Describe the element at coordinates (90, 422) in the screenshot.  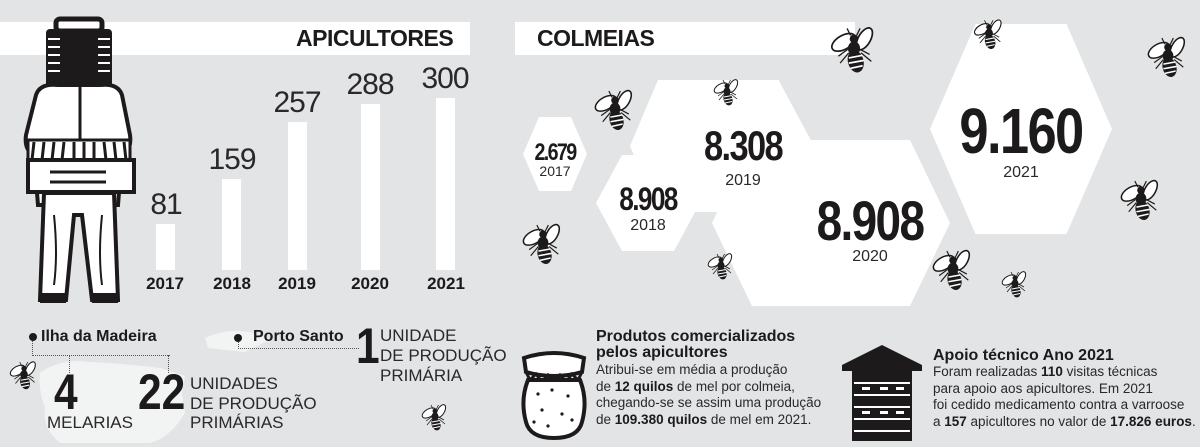
I see `melarias-label: MELARIAS` at that location.